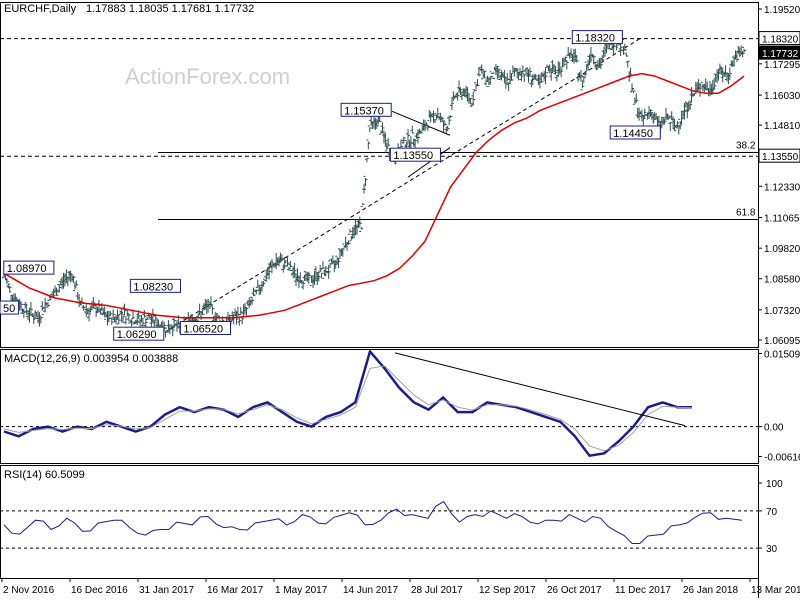 This screenshot has width=800, height=600. Describe the element at coordinates (139, 333) in the screenshot. I see `price-annotation: 1.06290` at that location.